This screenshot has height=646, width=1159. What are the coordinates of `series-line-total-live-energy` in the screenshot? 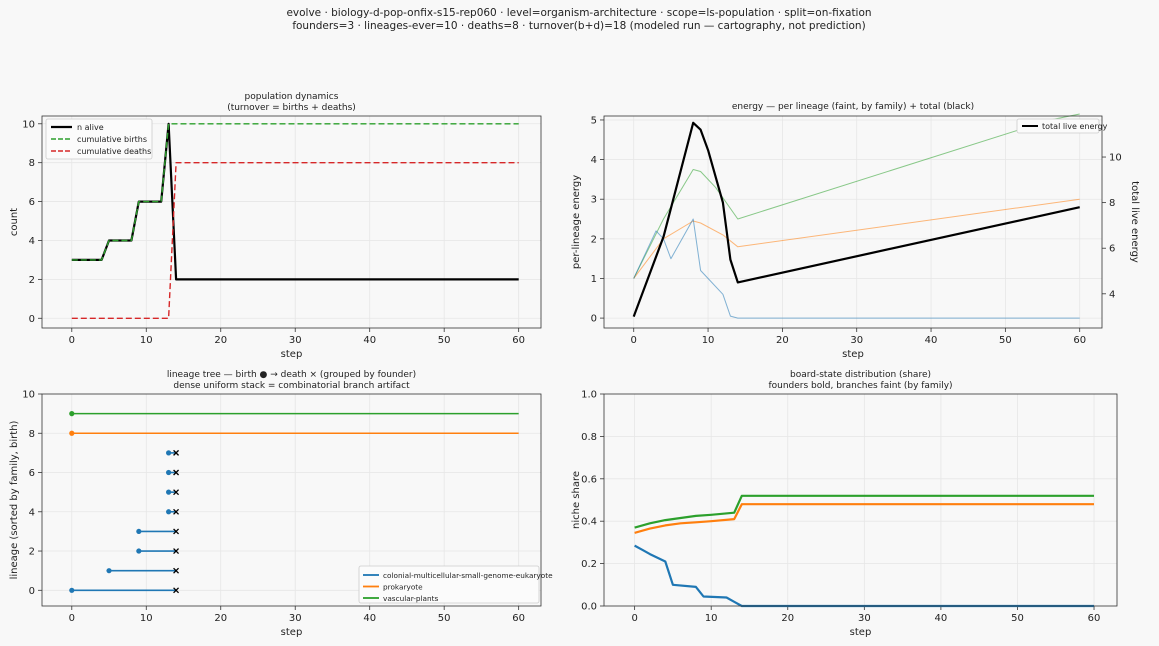 It's located at (856, 219).